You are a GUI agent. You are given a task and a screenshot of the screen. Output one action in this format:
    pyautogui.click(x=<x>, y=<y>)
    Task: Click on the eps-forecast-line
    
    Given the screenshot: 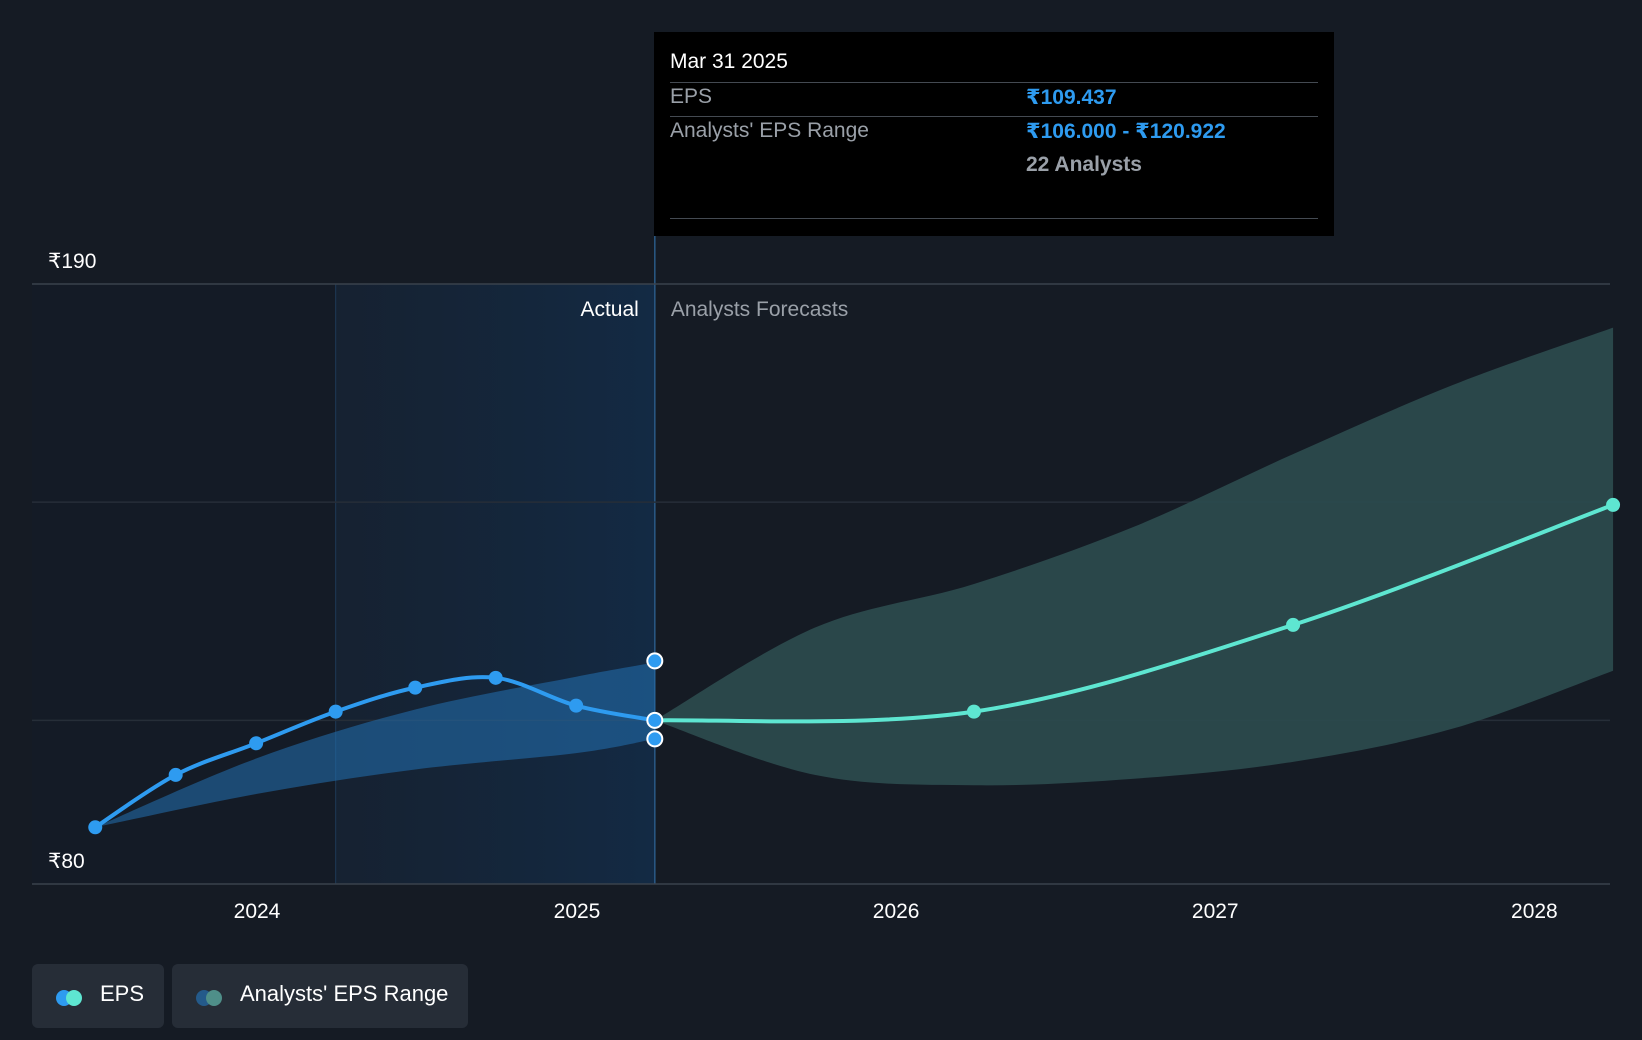 What is the action you would take?
    pyautogui.click(x=1134, y=613)
    